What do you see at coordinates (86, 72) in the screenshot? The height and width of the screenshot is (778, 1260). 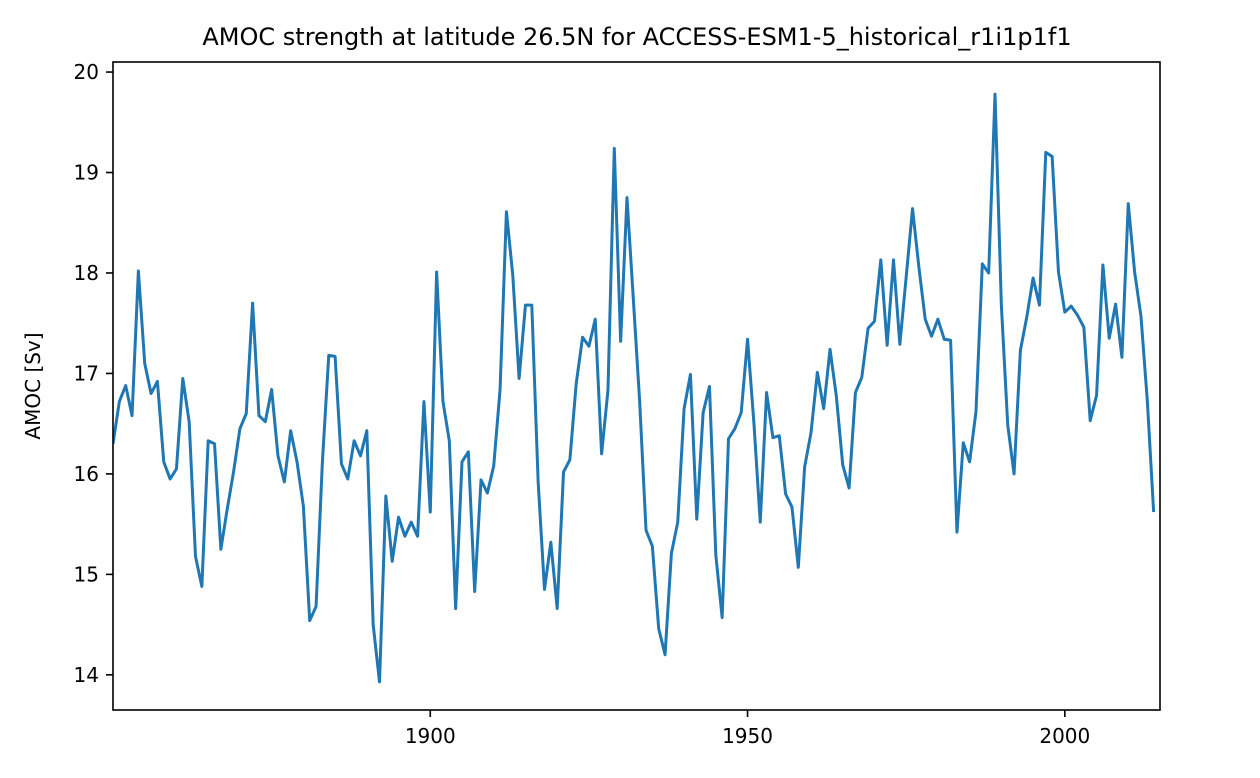 I see `y-tick-label-20: 20` at bounding box center [86, 72].